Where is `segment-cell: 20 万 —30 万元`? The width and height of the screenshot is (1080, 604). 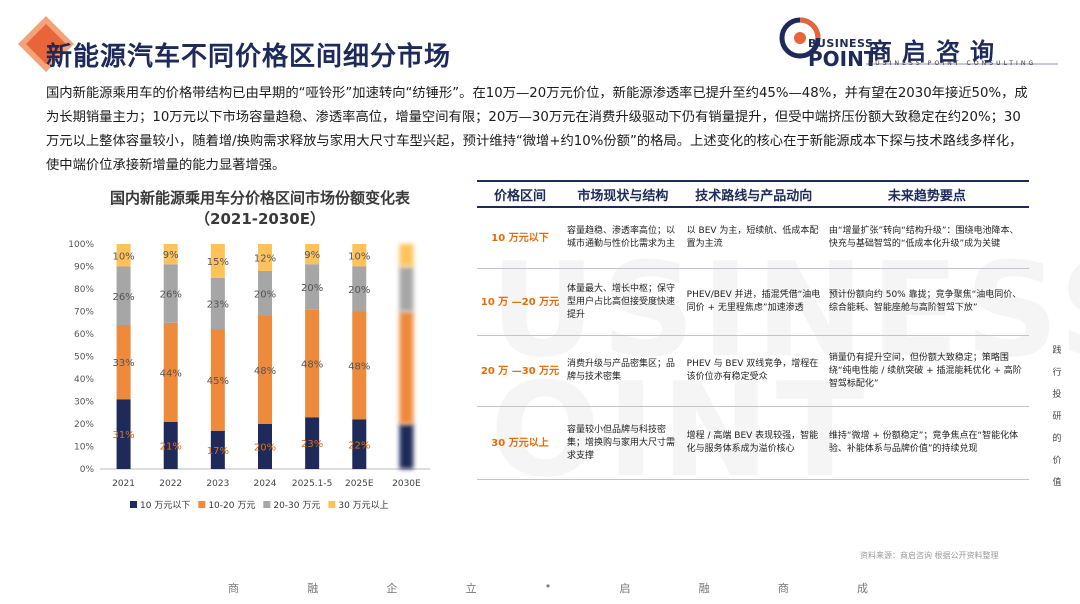
segment-cell: 20 万 —30 万元 is located at coordinates (520, 371).